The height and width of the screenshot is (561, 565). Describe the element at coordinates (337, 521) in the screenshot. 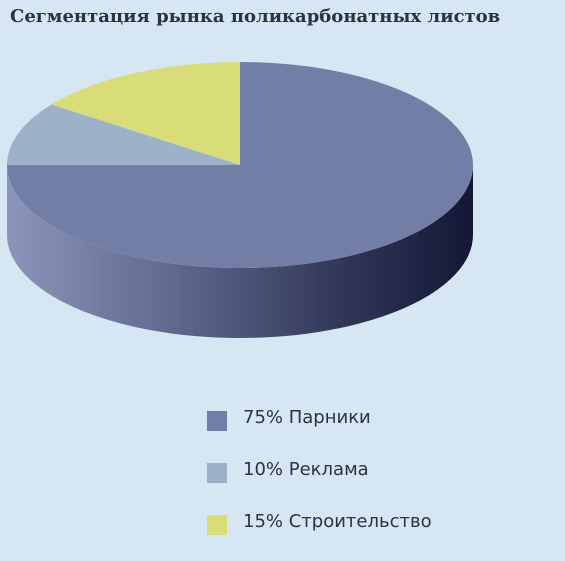

I see `legend-label: 15% Строительство` at that location.